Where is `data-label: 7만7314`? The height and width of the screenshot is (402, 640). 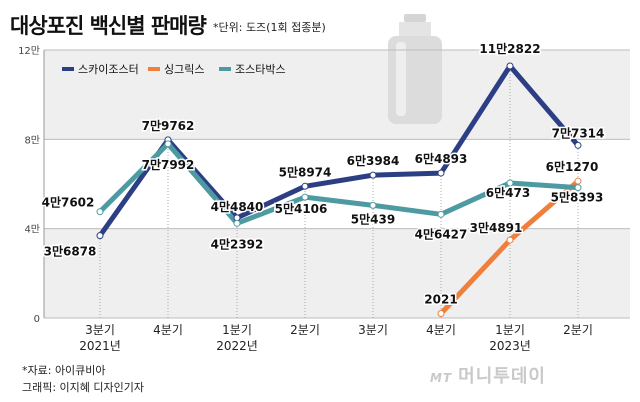
data-label: 7만7314 is located at coordinates (578, 132).